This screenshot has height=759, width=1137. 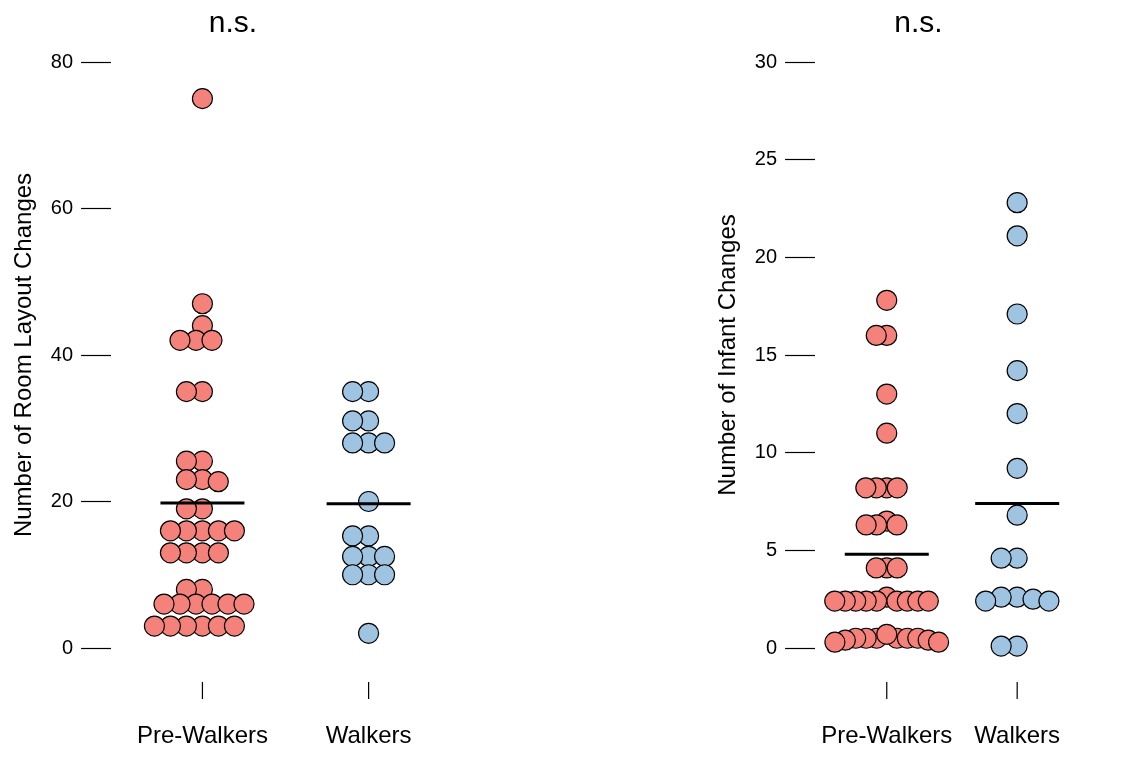 I want to click on y-axis-title: Number of Infant Changes, so click(x=727, y=355).